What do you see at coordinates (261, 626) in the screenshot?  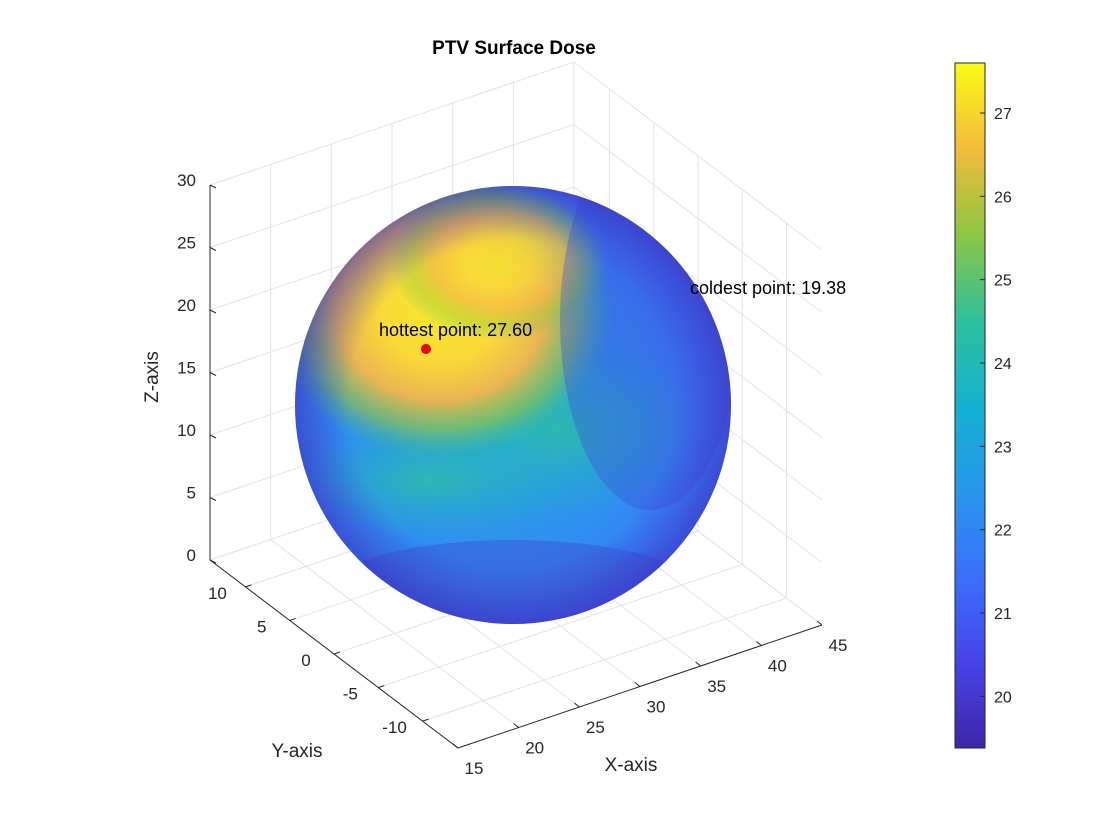 I see `y-tick-label: 5` at bounding box center [261, 626].